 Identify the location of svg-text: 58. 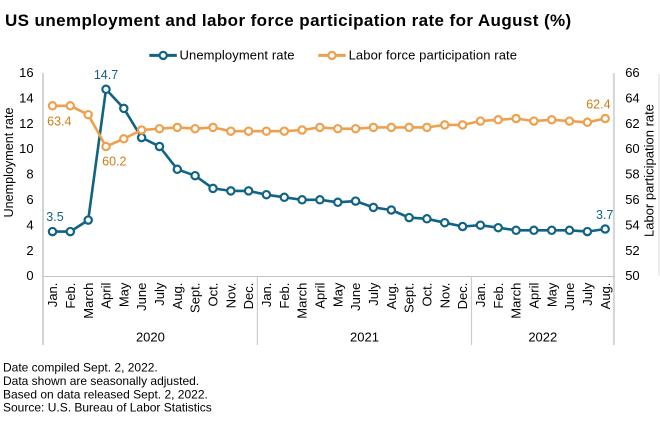
(632, 174).